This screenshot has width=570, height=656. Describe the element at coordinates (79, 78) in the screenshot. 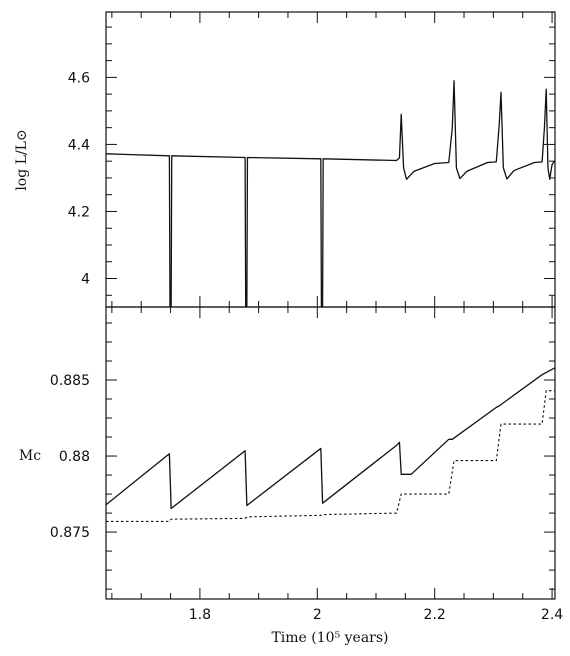

I see `y-tick-label: 4.6` at that location.